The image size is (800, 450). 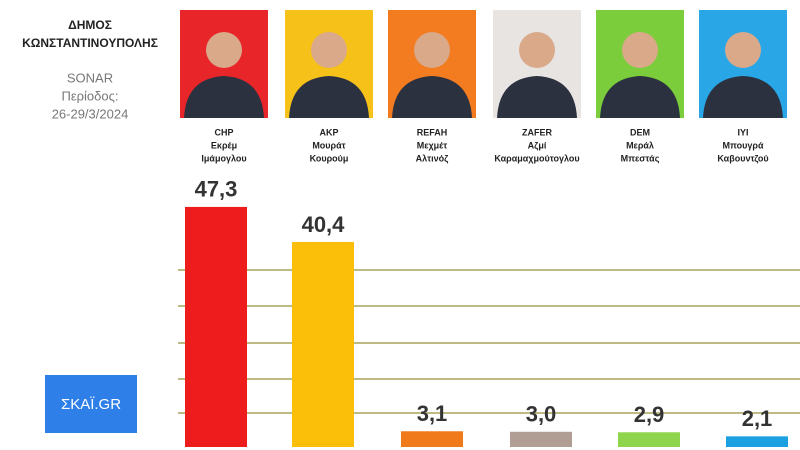 What do you see at coordinates (640, 145) in the screenshot?
I see `first-name: Μεράλ` at bounding box center [640, 145].